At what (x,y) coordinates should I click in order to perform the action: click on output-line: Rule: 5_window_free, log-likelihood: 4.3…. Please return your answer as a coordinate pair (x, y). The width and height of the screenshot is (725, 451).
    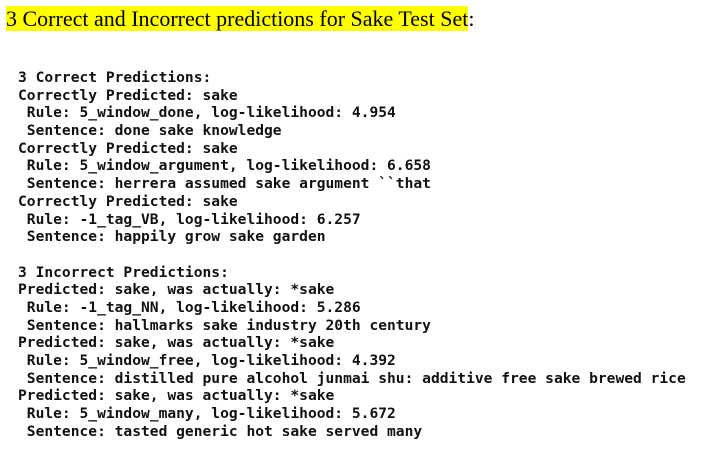
    Looking at the image, I should click on (207, 360).